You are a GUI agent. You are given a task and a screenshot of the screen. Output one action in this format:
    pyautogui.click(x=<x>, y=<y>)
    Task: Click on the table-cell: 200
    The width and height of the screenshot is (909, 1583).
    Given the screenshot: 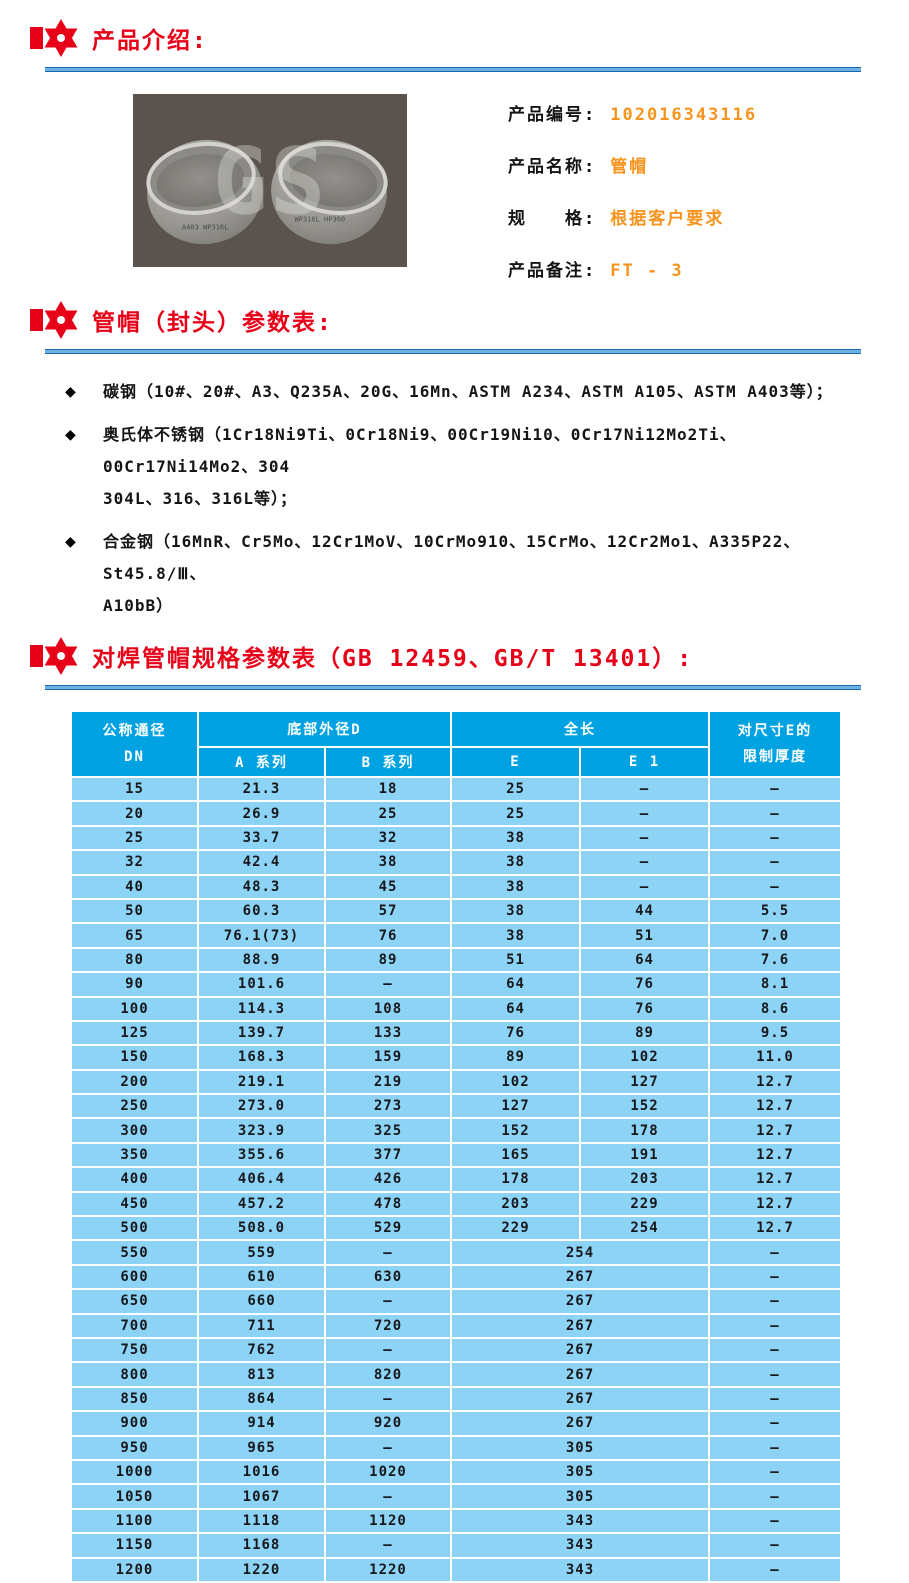 What is the action you would take?
    pyautogui.click(x=134, y=1082)
    